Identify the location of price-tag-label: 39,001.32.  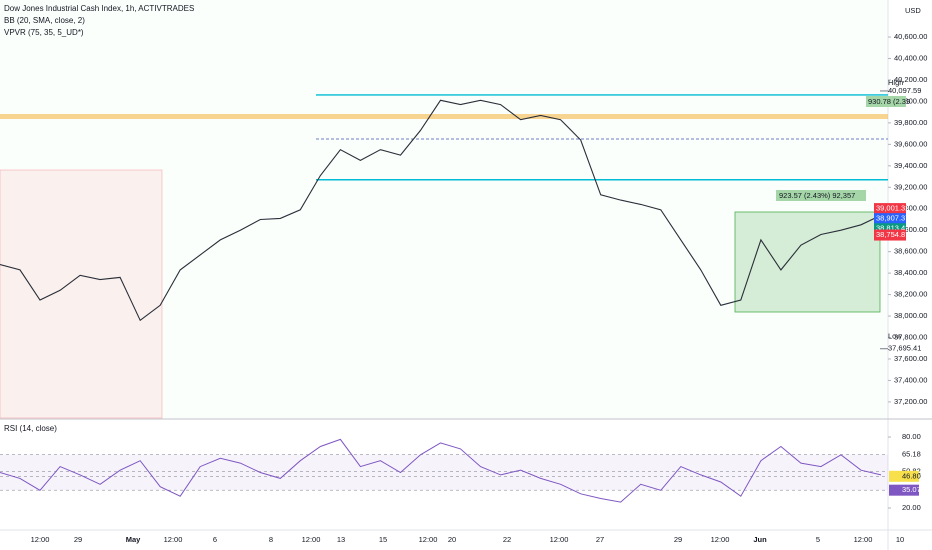
(892, 208).